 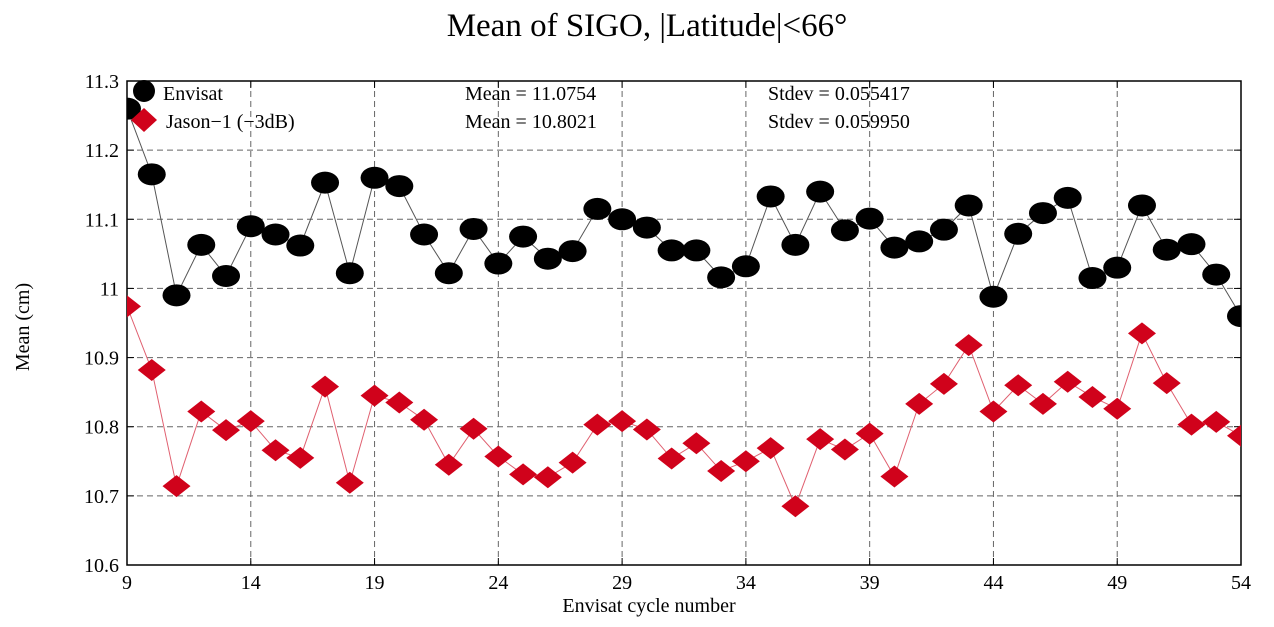 What do you see at coordinates (839, 94) in the screenshot?
I see `envisat-stdev: Stdev = 0.055417` at bounding box center [839, 94].